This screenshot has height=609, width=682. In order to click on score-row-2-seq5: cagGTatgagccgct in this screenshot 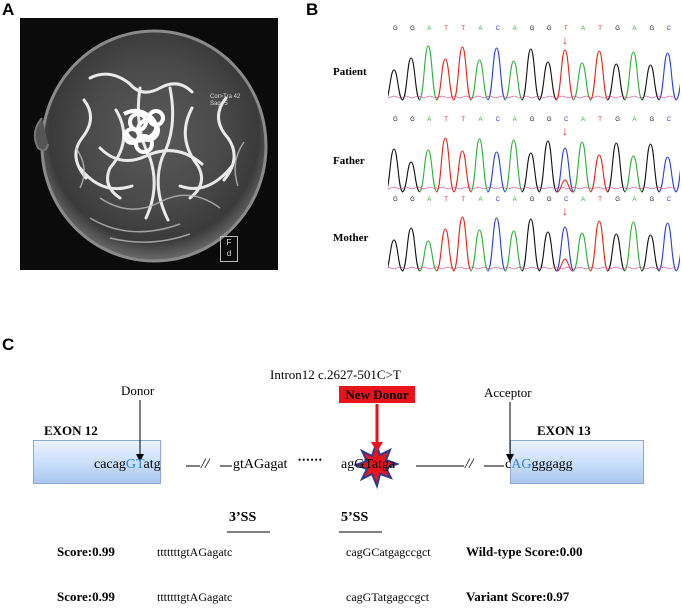, I will do `click(388, 597)`.